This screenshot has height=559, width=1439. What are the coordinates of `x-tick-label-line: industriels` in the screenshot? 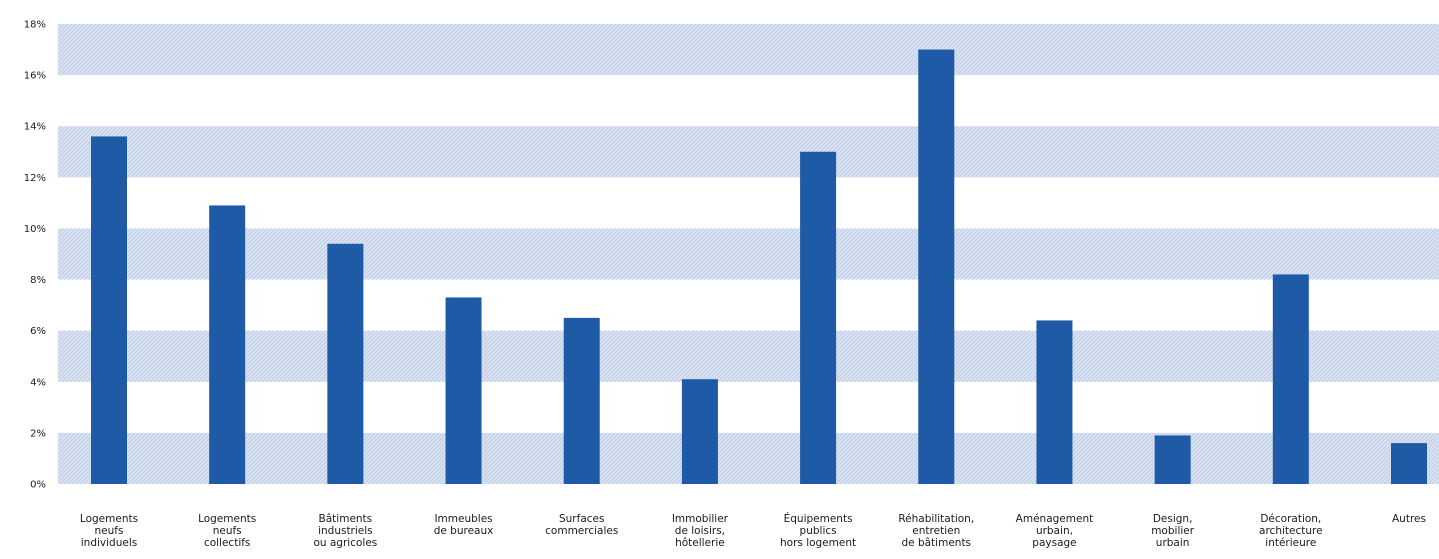 It's located at (345, 531).